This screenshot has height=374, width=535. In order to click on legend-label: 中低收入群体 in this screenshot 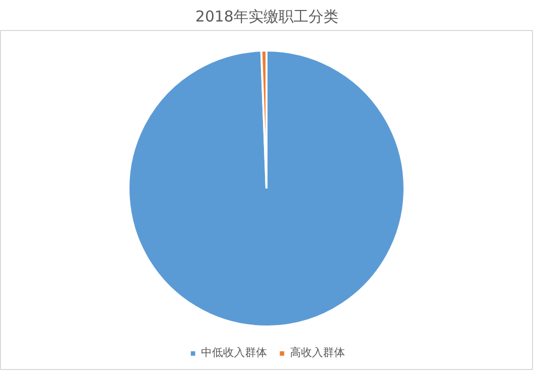, I will do `click(234, 352)`.